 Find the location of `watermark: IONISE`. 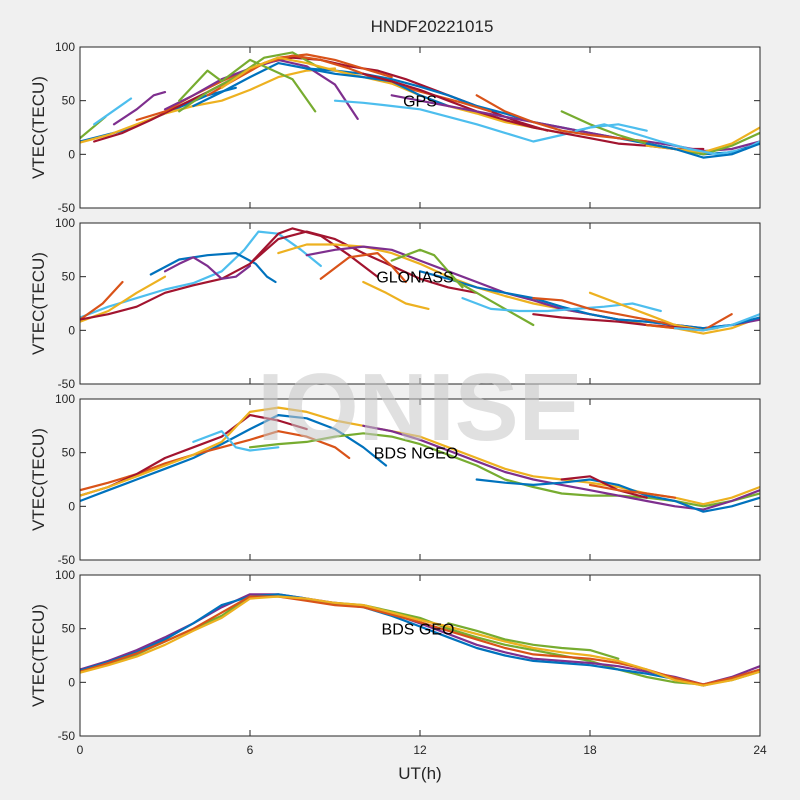

watermark: IONISE is located at coordinates (419, 407).